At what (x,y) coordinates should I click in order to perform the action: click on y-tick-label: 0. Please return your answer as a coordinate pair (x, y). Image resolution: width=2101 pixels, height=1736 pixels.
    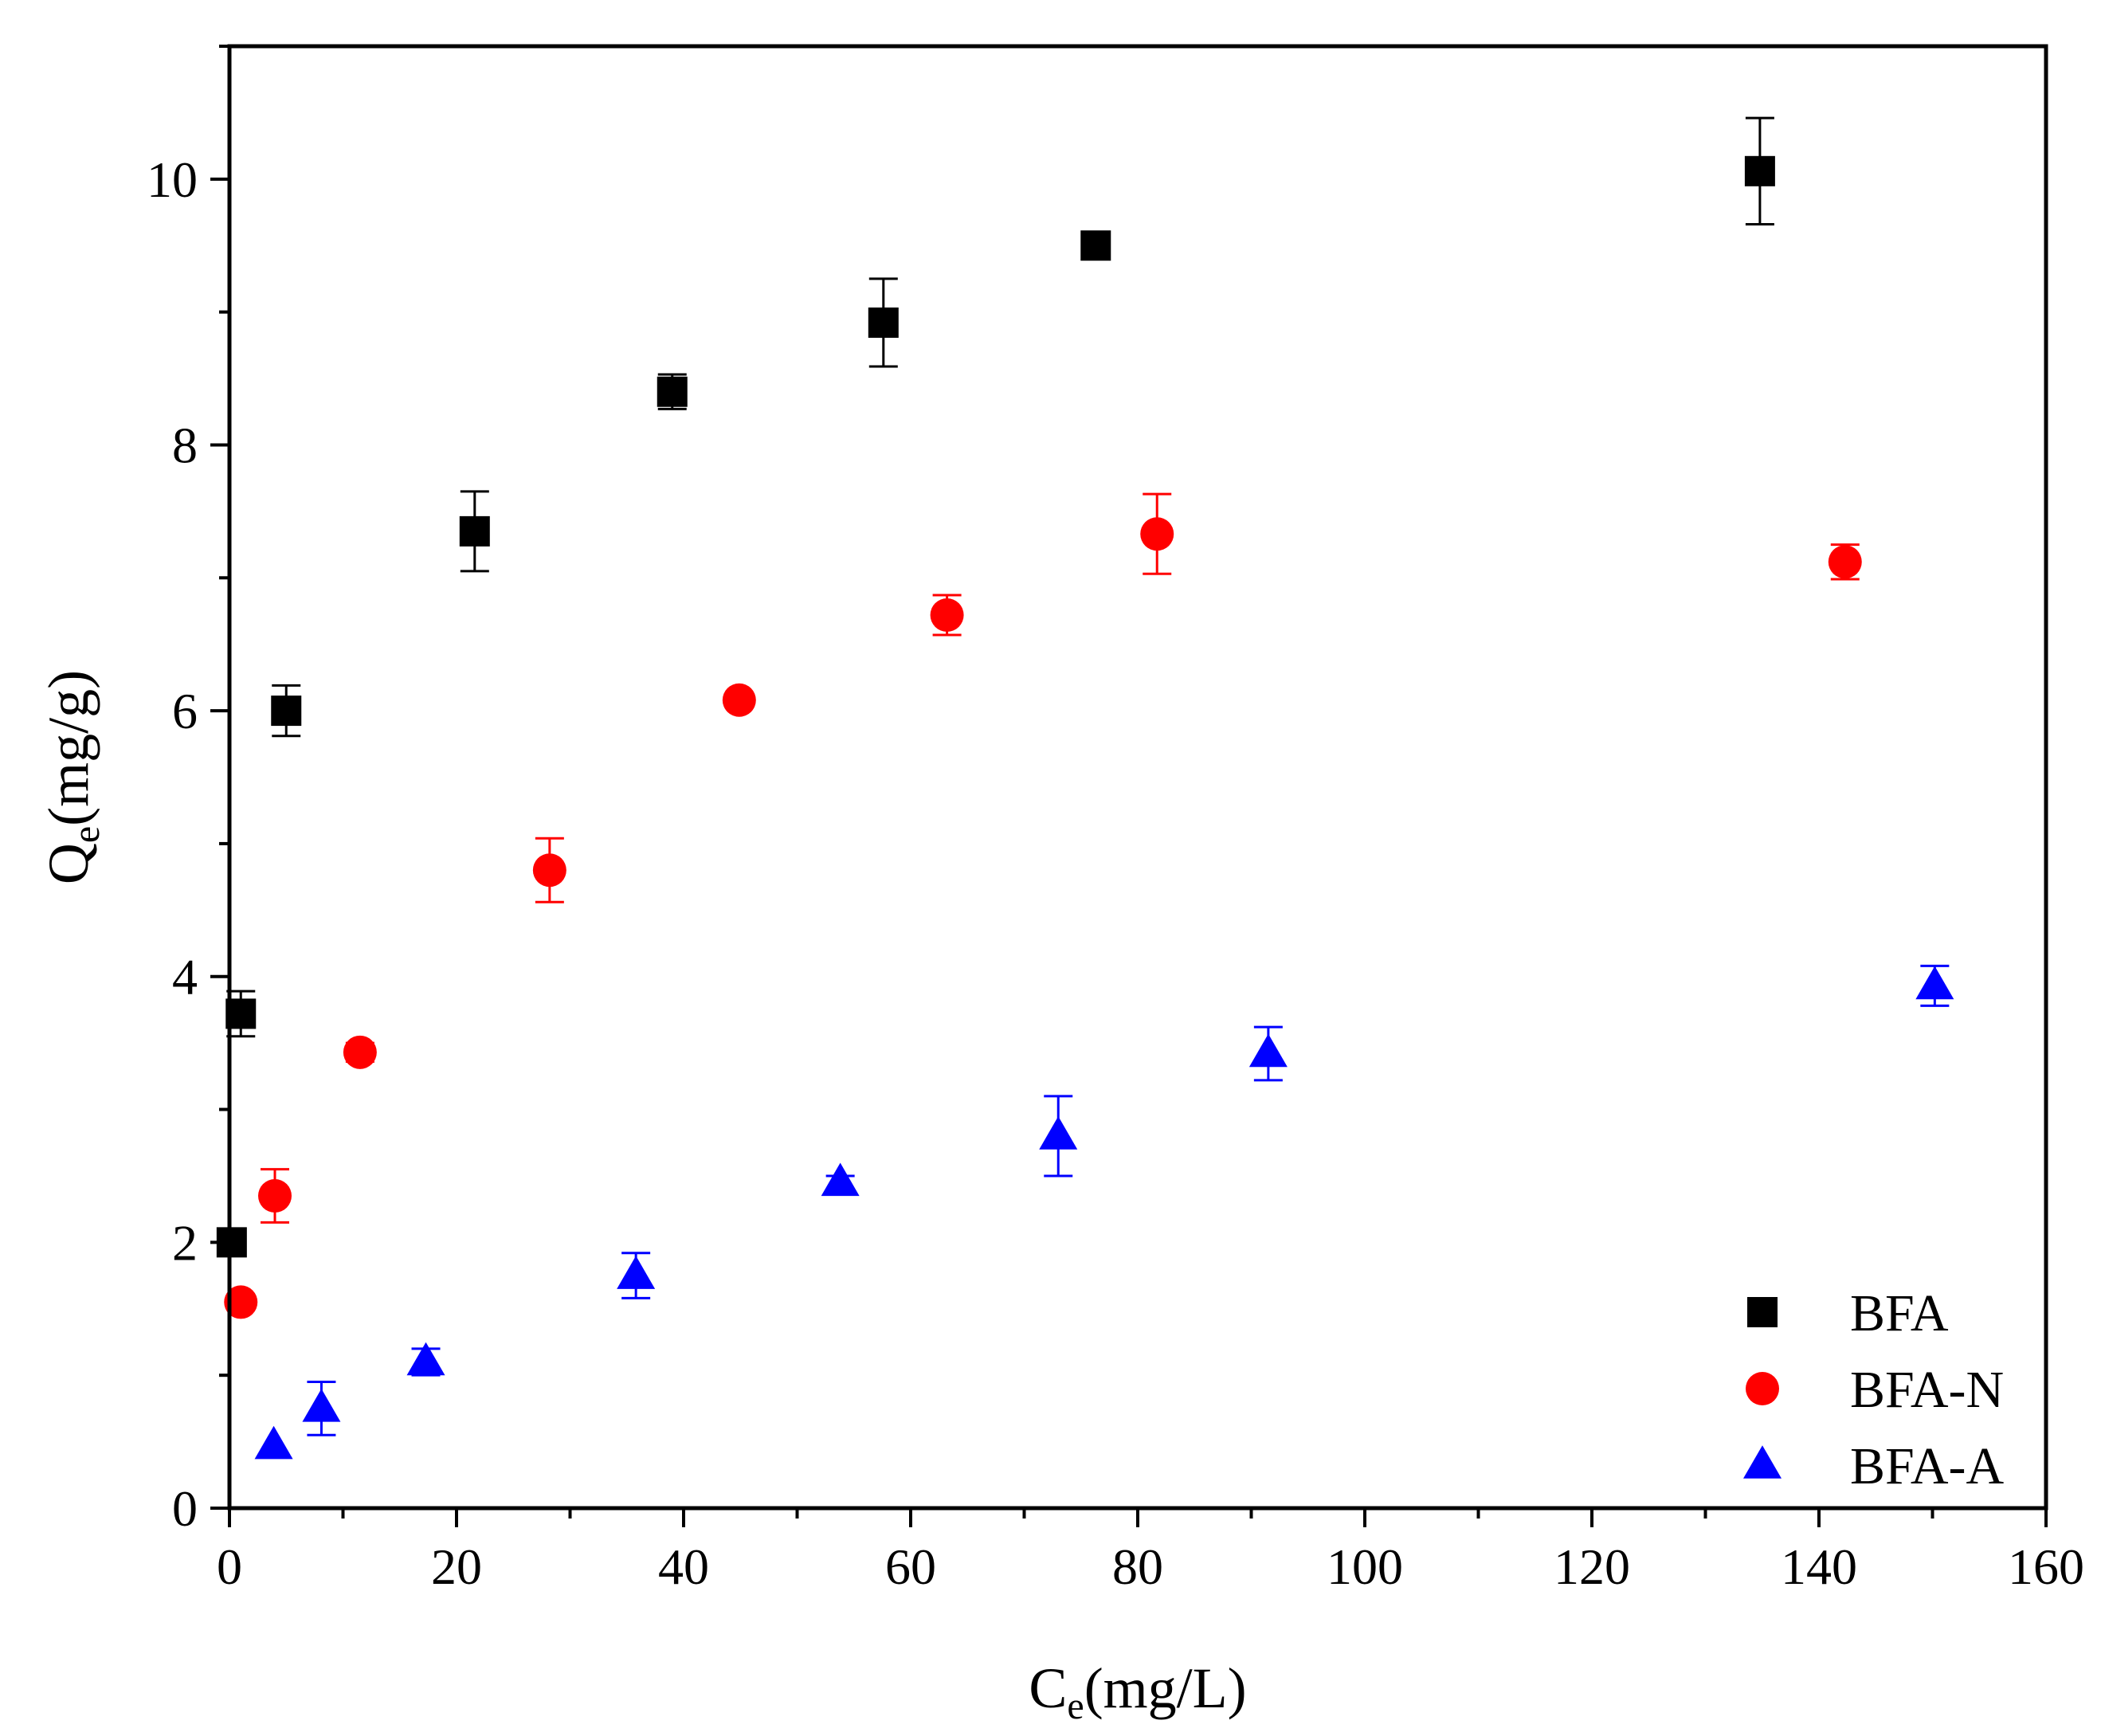
    Looking at the image, I should click on (185, 1509).